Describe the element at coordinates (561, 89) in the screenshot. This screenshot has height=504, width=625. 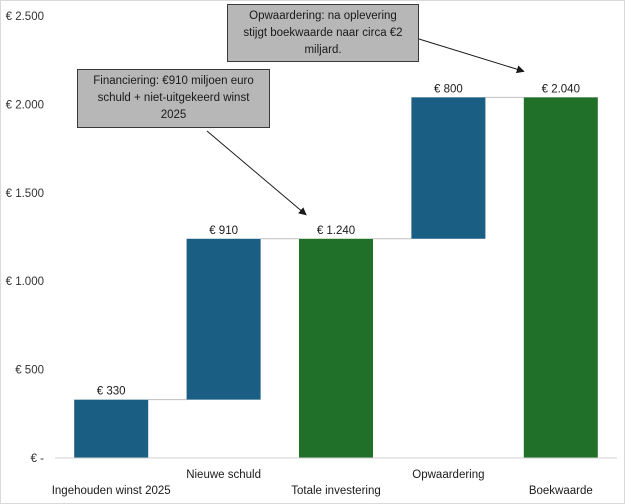
I see `bar-value-label: € 2.040` at that location.